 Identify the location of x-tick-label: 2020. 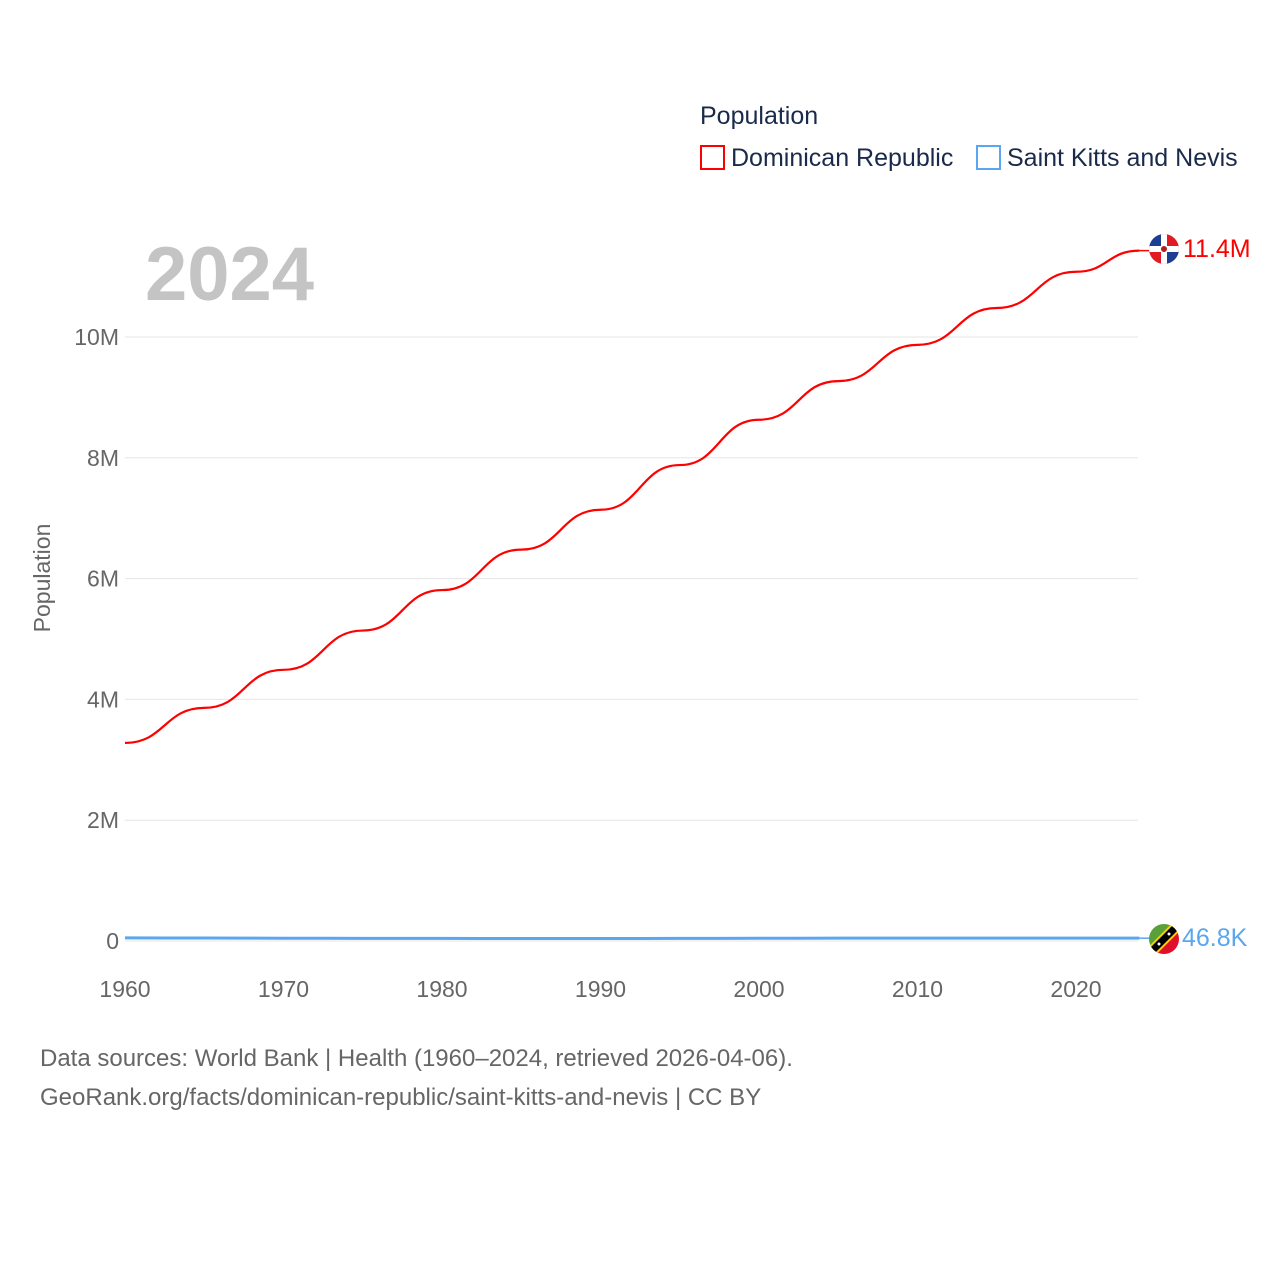
(1075, 989).